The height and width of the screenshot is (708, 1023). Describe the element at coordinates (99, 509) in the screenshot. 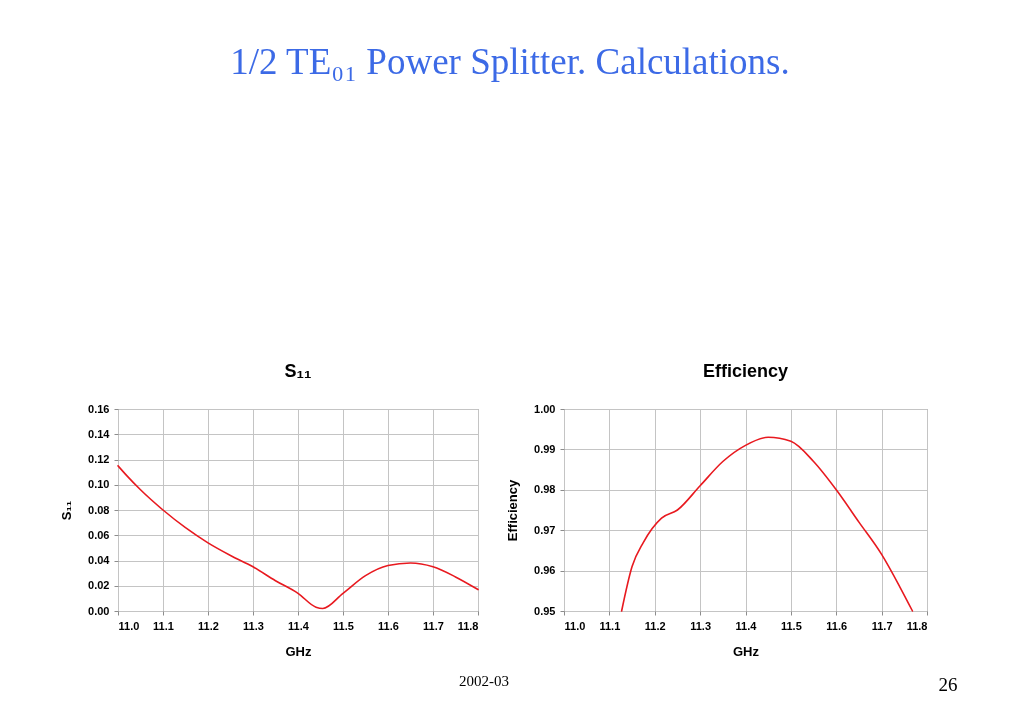

I see `y-tick-label: 0.08` at that location.